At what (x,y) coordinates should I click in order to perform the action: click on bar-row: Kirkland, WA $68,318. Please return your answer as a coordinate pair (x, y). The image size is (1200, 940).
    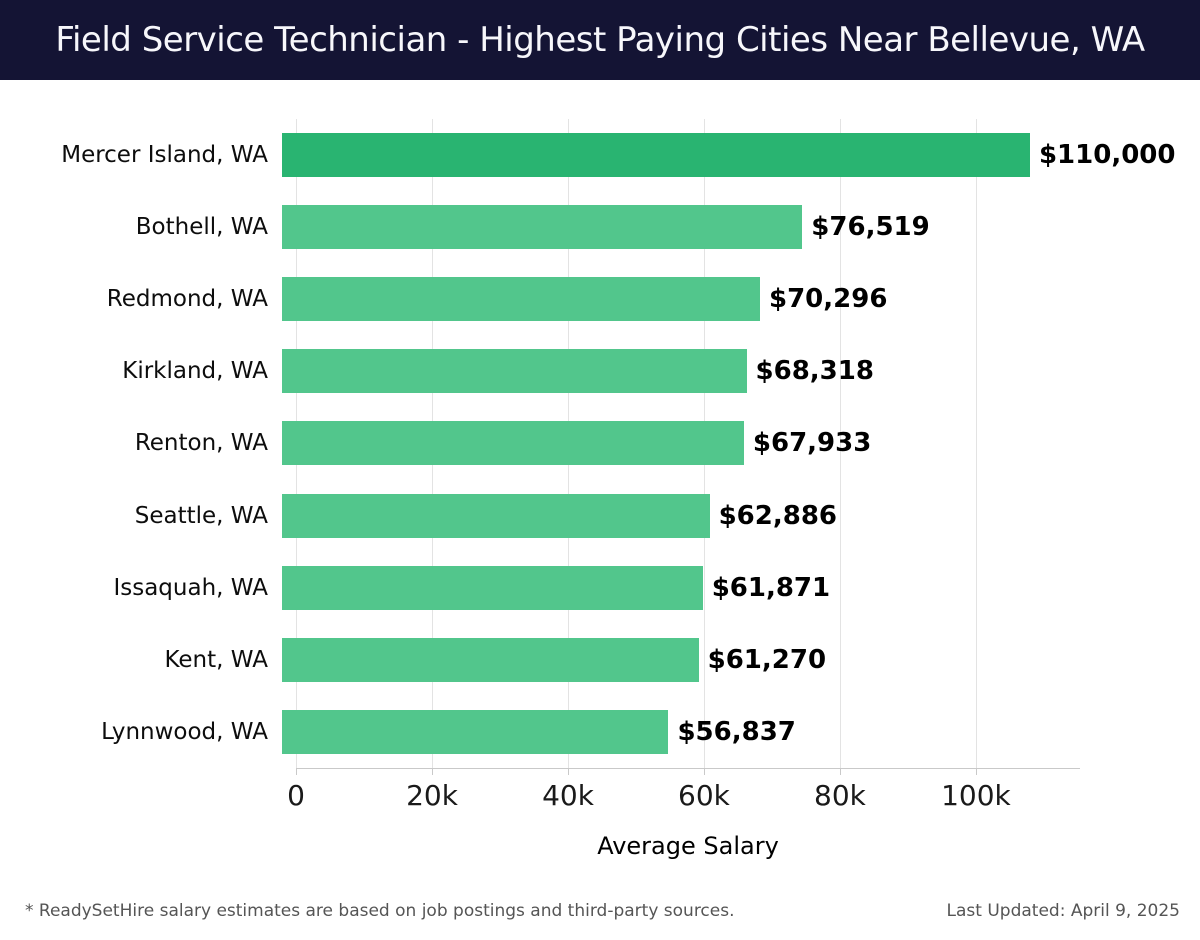
    Looking at the image, I should click on (600, 371).